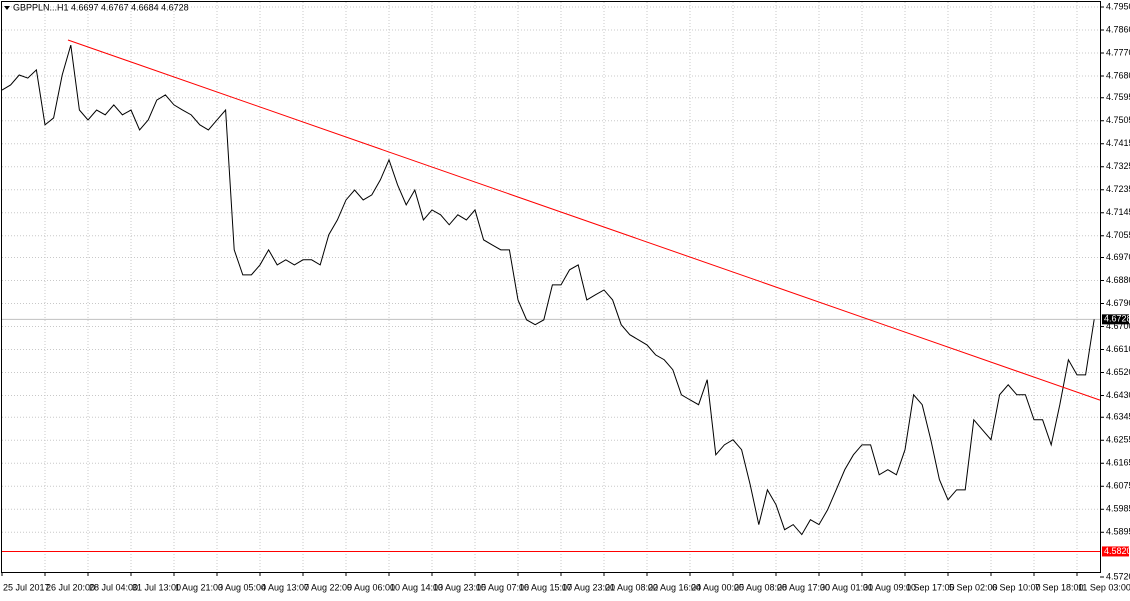 This screenshot has width=1130, height=601. I want to click on x-tick-label: 21 Aug 08:00, so click(631, 587).